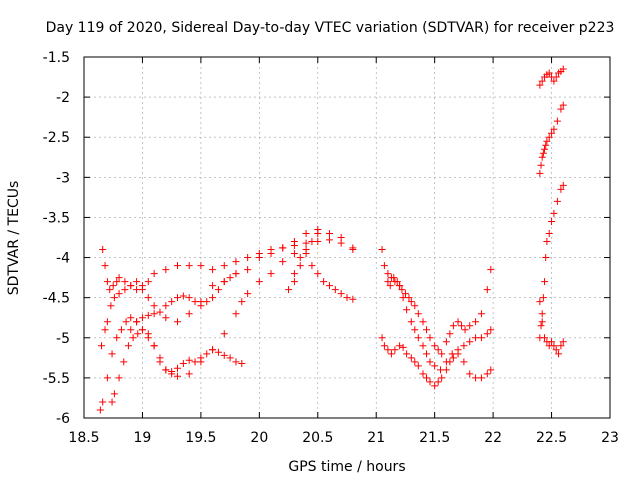 The image size is (640, 480). I want to click on series-track-m, so click(551, 328).